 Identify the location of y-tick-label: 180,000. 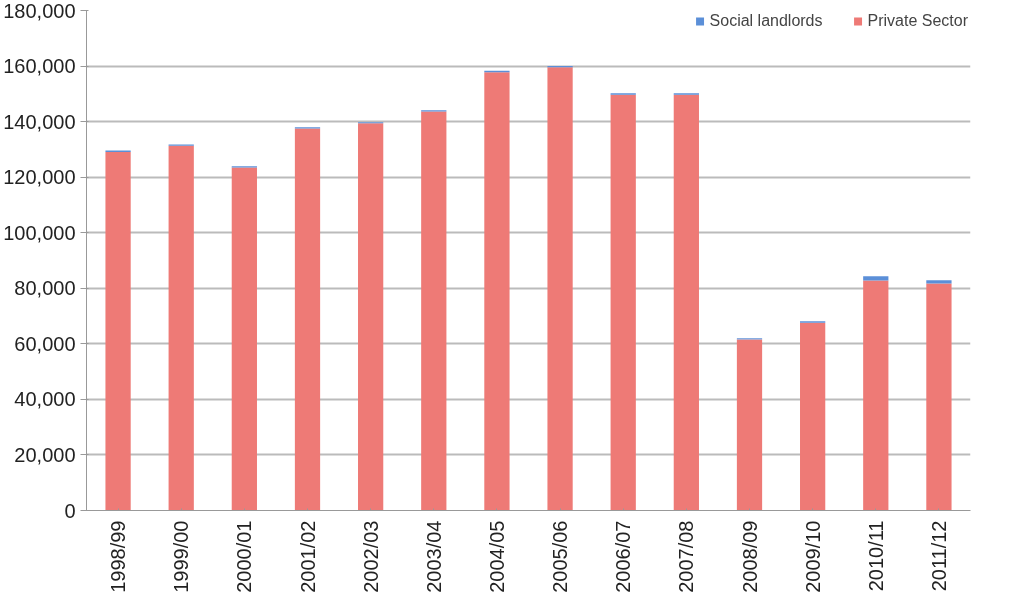
(39, 11).